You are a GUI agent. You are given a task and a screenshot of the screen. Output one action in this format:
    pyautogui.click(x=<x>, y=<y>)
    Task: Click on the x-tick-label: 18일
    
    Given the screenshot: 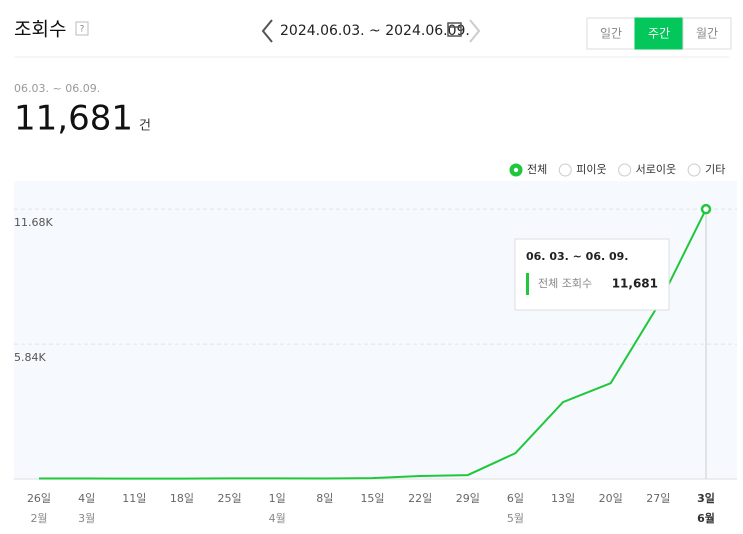 What is the action you would take?
    pyautogui.click(x=182, y=498)
    